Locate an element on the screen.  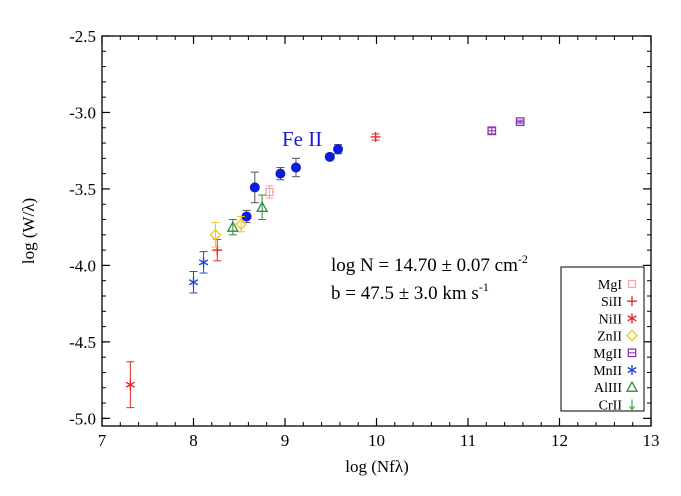
legend-label: SiII is located at coordinates (611, 302).